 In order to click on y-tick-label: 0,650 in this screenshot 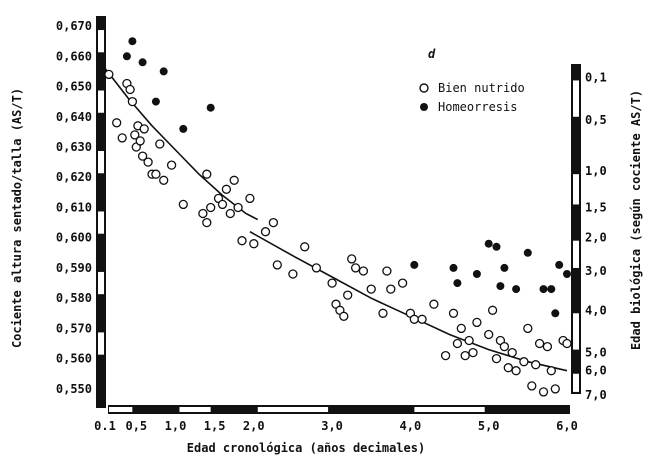, I will do `click(74, 87)`.